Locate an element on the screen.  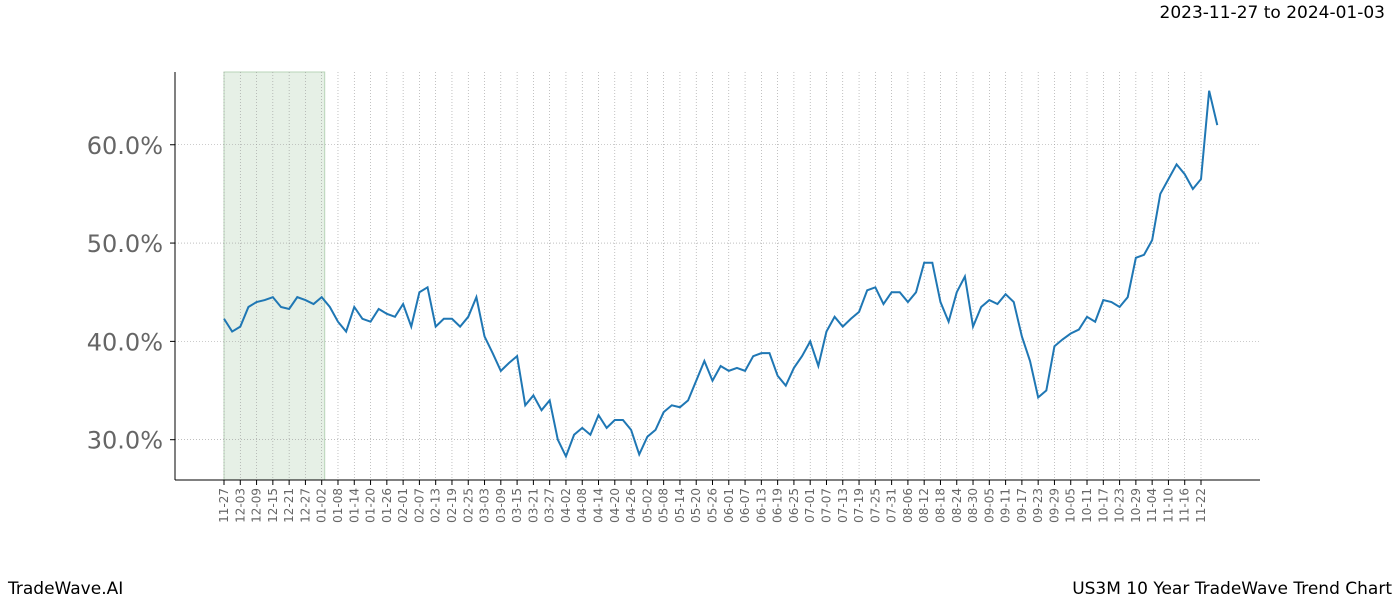
x-tick-label: 09-17 is located at coordinates (1022, 505).